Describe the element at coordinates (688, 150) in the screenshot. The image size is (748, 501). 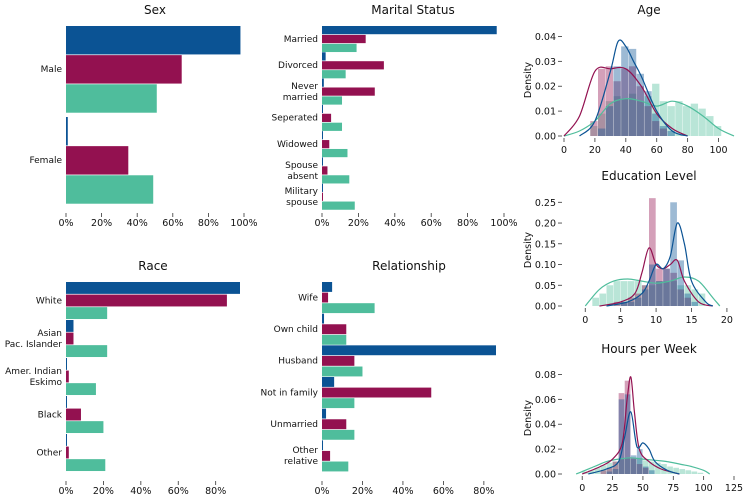
I see `x-tick-label: 80` at that location.